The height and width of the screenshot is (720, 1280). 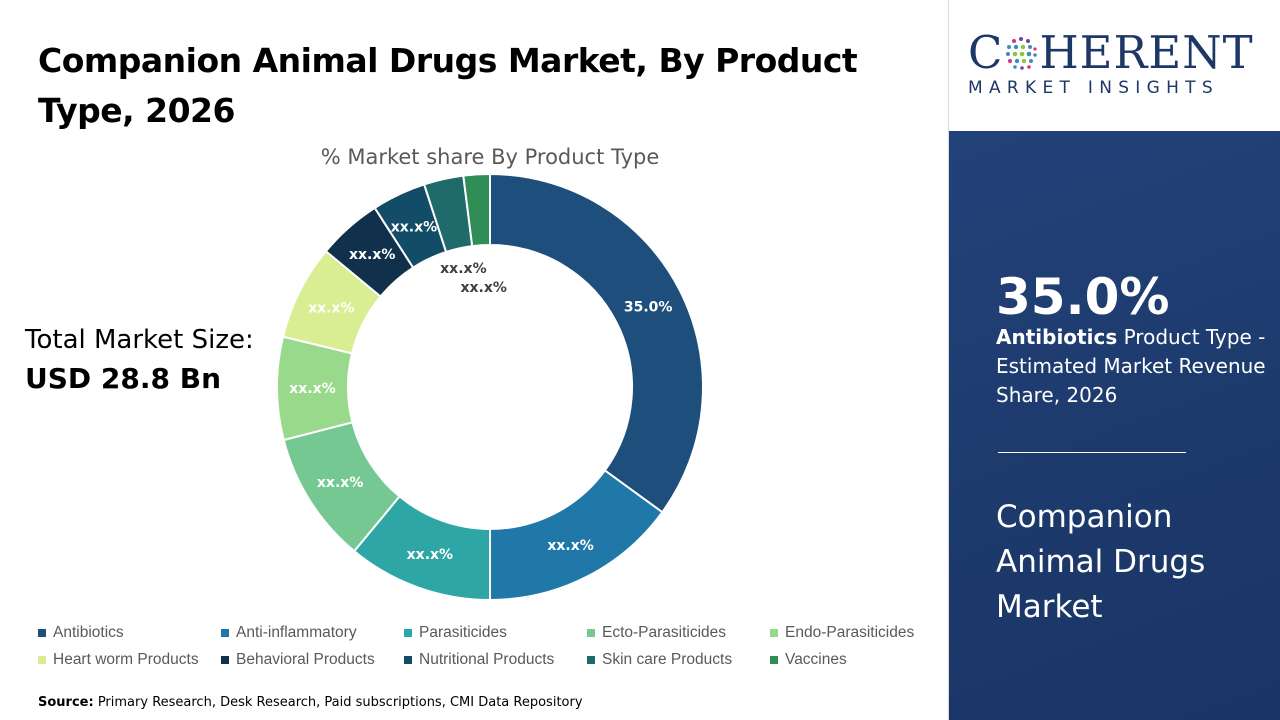 What do you see at coordinates (88, 632) in the screenshot?
I see `legend-label: Antibiotics` at bounding box center [88, 632].